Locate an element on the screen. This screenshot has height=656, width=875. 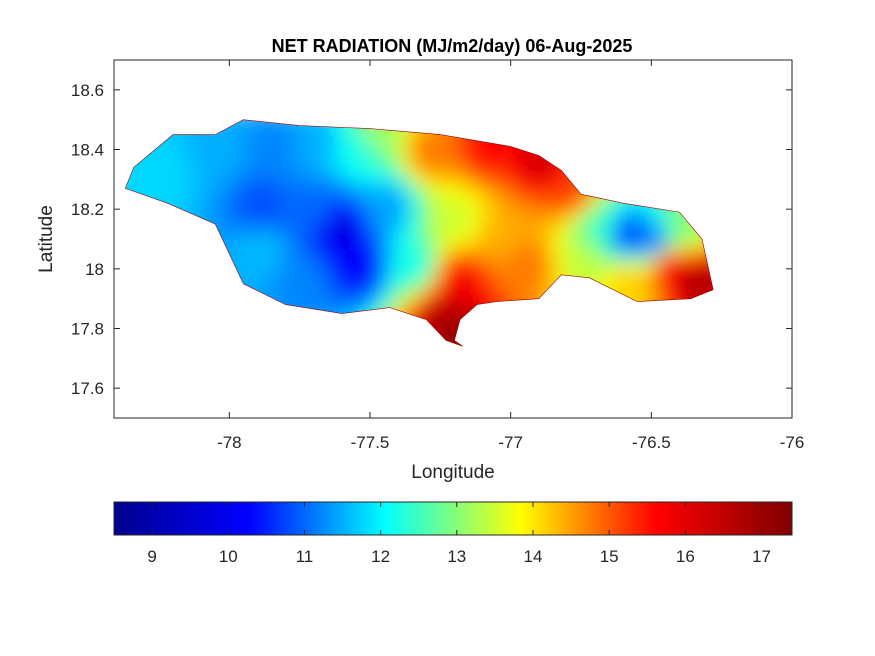
colorbar-tick-label: 10 is located at coordinates (228, 556).